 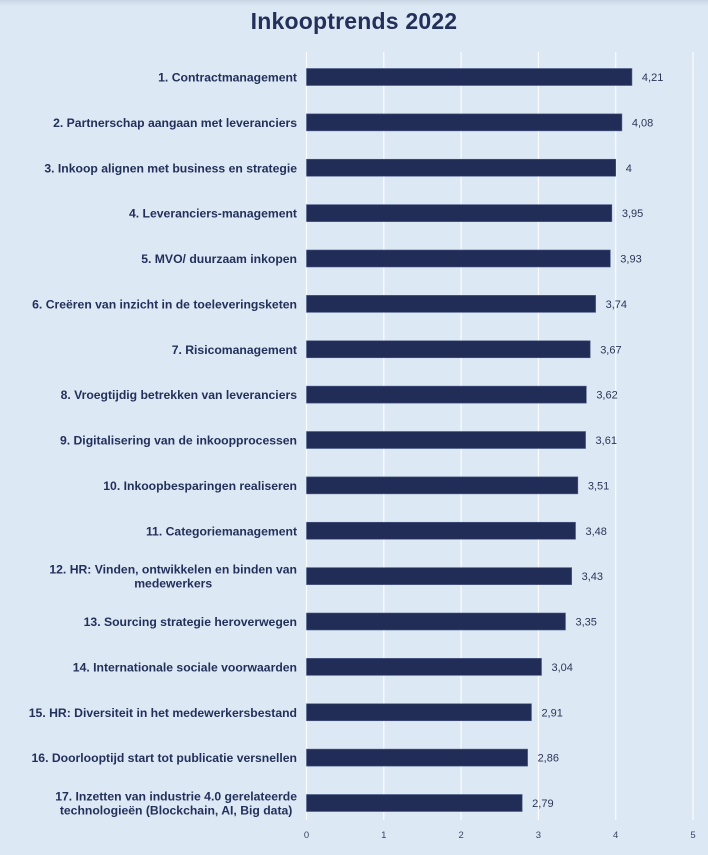 What do you see at coordinates (354, 3) in the screenshot?
I see `top-shade` at bounding box center [354, 3].